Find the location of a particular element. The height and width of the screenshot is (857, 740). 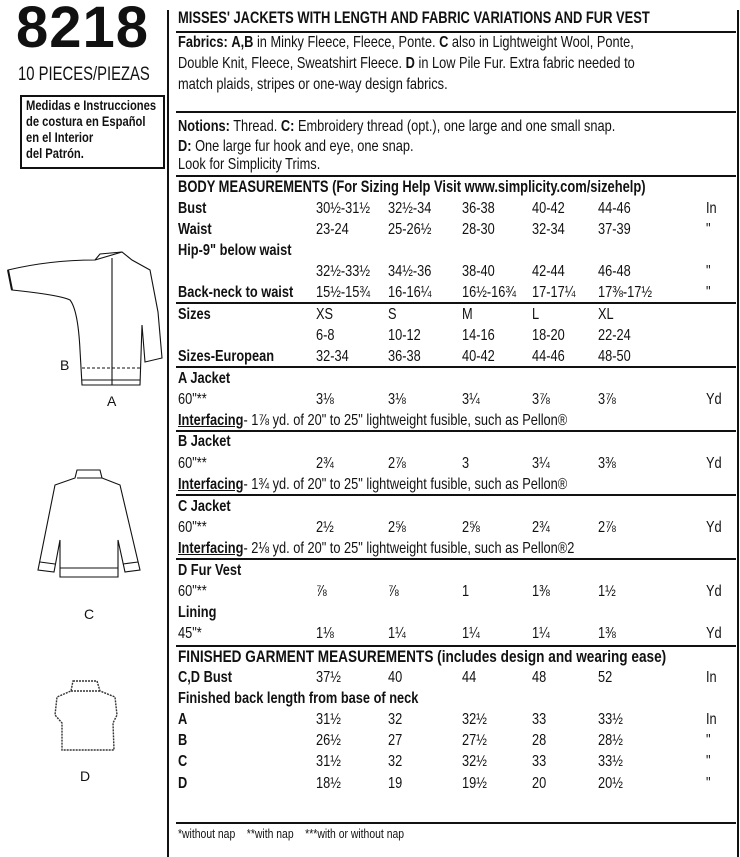

row-label: Back-neck to waist is located at coordinates (235, 293).